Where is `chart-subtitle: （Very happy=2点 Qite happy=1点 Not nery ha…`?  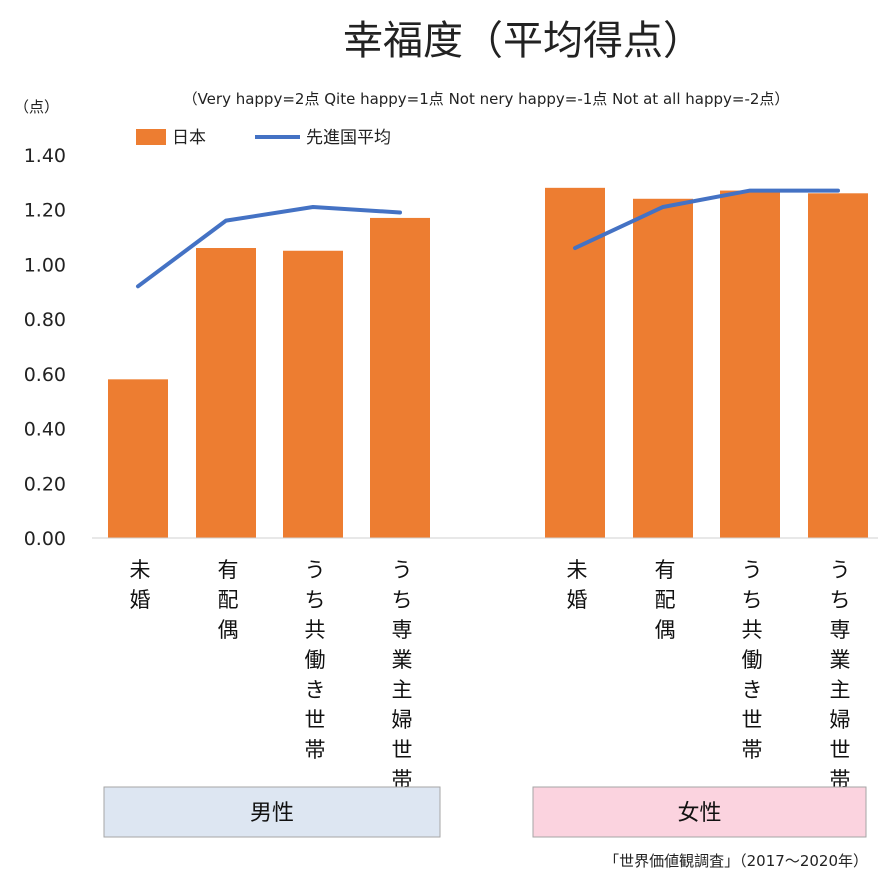
chart-subtitle: （Very happy=2点 Qite happy=1点 Not nery ha… is located at coordinates (486, 99).